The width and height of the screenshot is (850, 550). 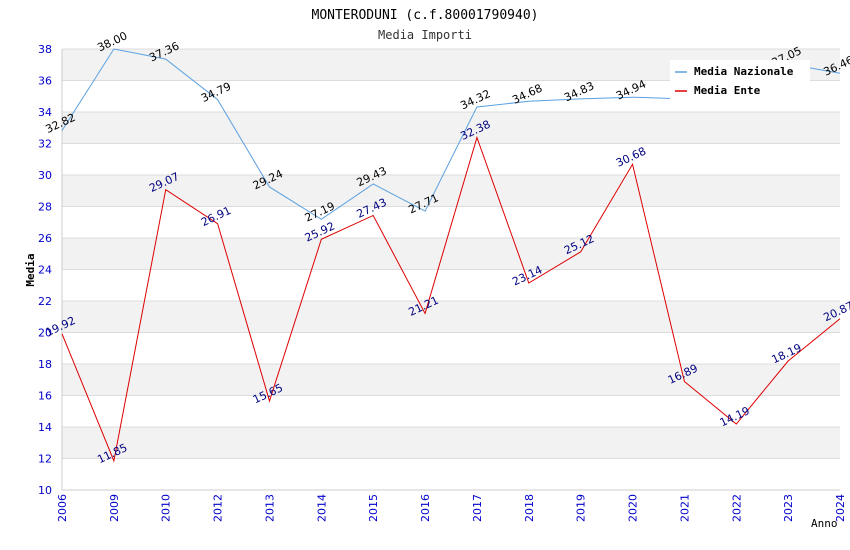 What do you see at coordinates (631, 89) in the screenshot?
I see `data-label-nazionale: 34.94` at bounding box center [631, 89].